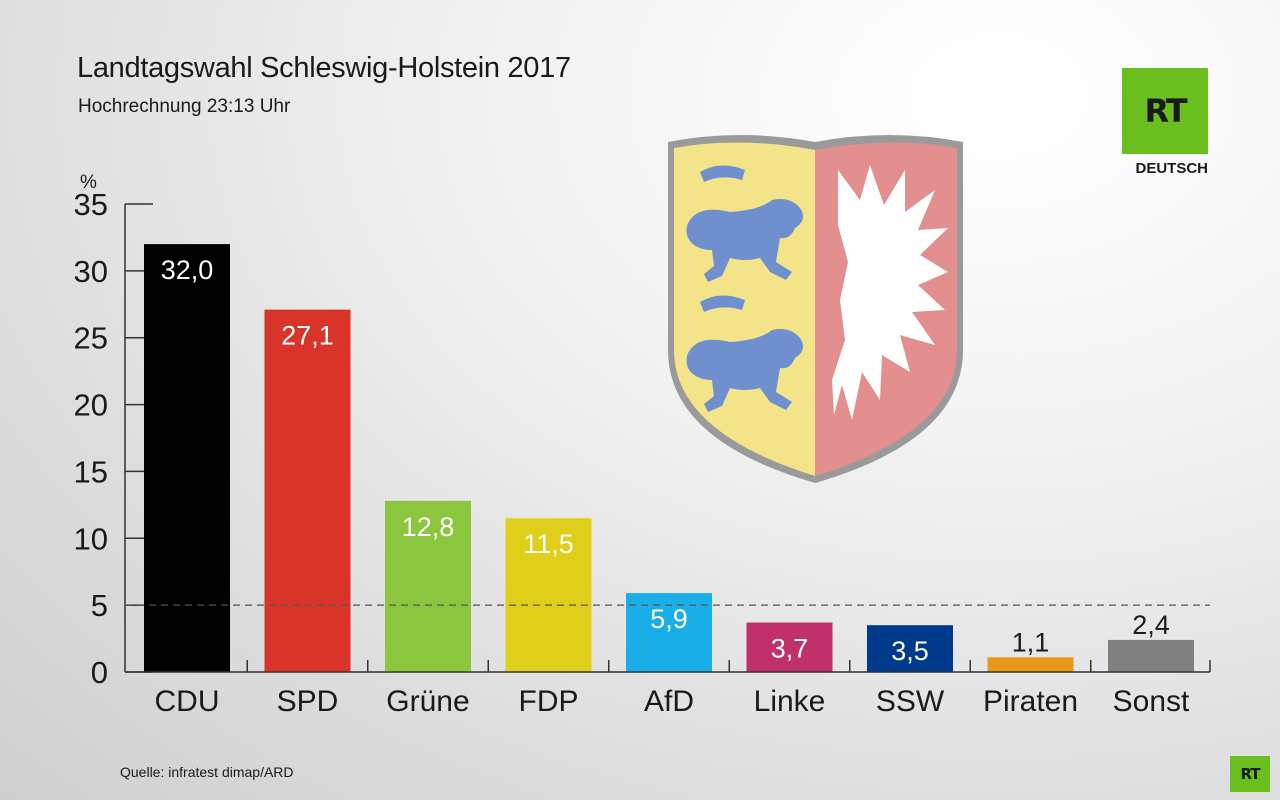 The image size is (1280, 800). Describe the element at coordinates (1171, 168) in the screenshot. I see `rt-logo-subtitle: DEUTSCH` at that location.